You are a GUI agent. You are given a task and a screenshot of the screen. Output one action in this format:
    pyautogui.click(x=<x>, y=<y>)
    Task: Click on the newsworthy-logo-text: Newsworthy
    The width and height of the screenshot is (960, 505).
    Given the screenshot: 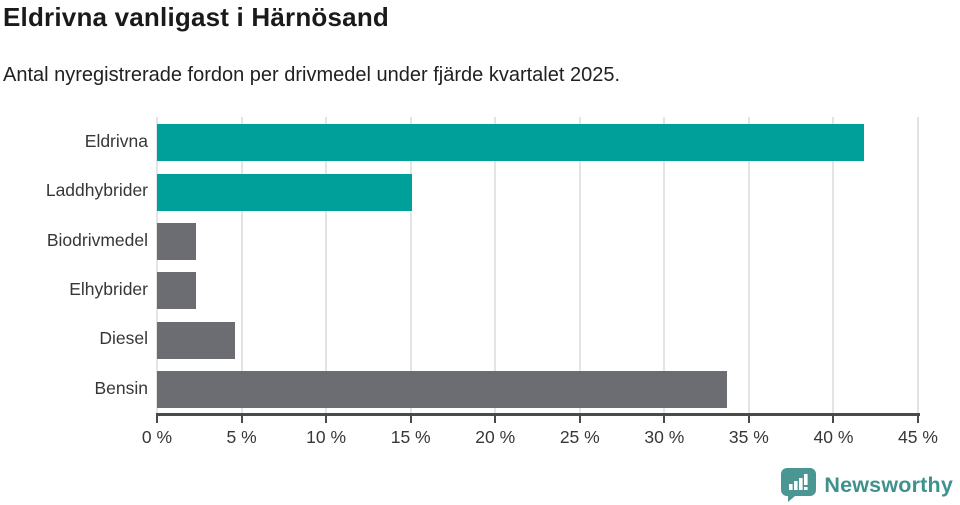 What is the action you would take?
    pyautogui.click(x=888, y=484)
    